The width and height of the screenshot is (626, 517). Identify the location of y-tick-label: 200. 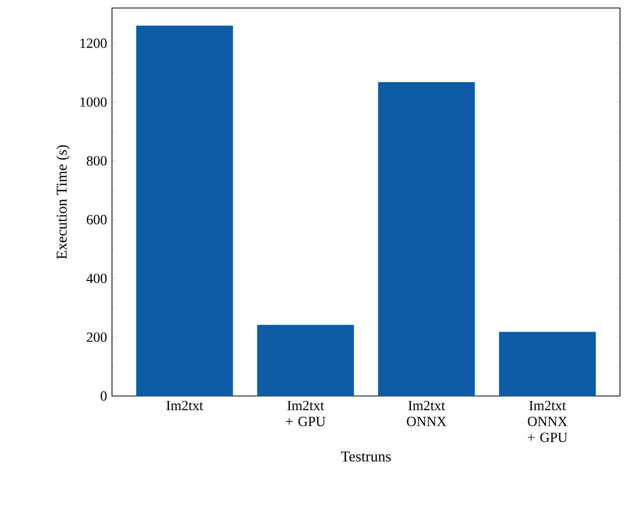
(96, 337).